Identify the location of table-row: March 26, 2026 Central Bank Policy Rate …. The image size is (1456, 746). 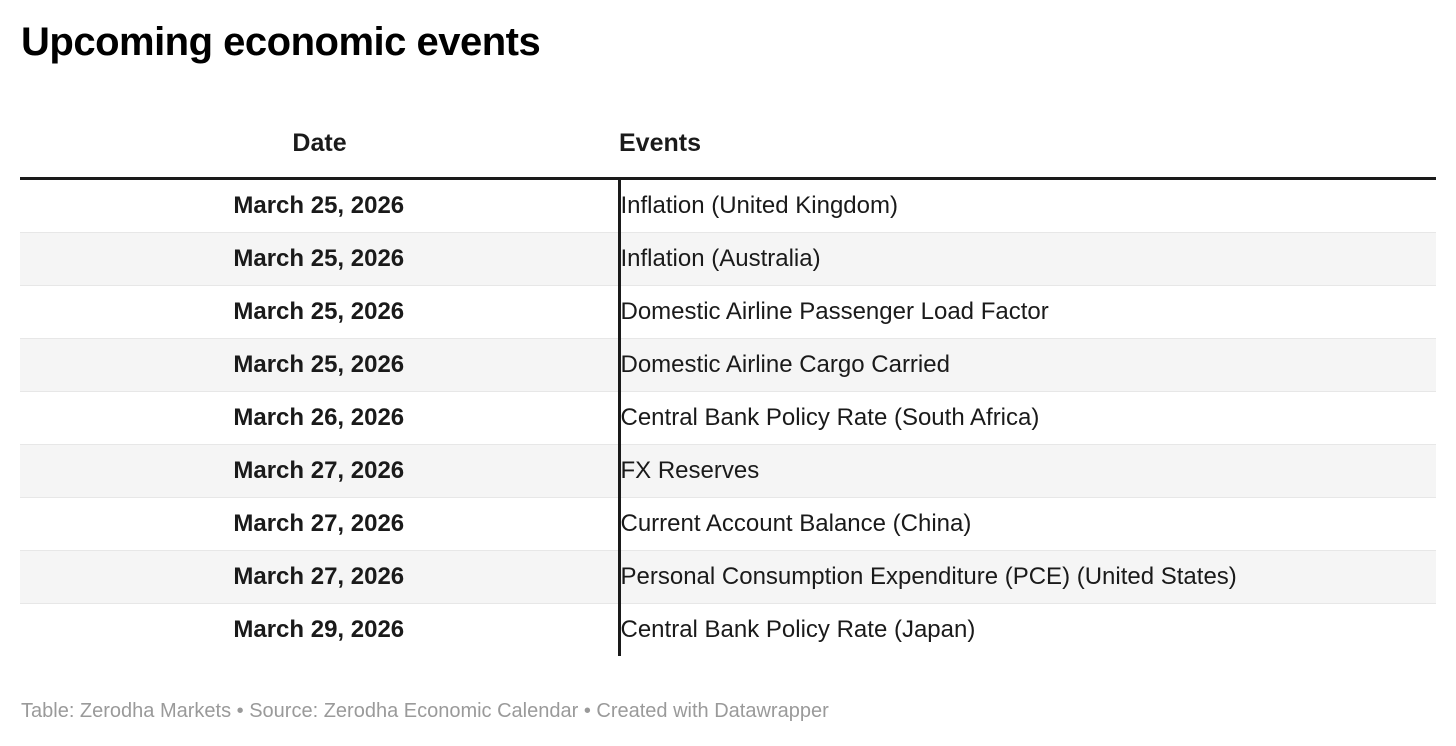
(728, 418).